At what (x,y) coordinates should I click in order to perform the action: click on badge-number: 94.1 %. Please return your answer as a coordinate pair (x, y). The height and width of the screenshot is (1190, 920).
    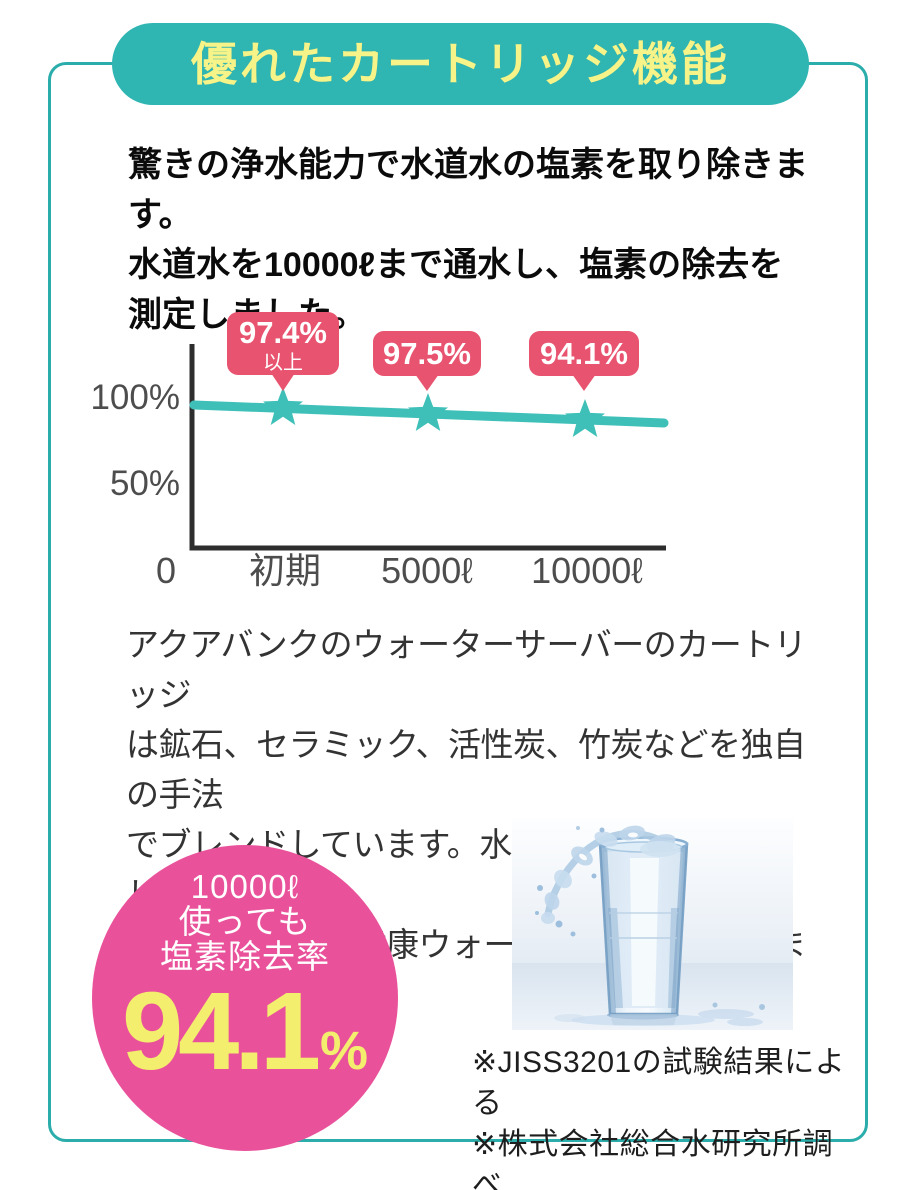
    Looking at the image, I should click on (245, 1031).